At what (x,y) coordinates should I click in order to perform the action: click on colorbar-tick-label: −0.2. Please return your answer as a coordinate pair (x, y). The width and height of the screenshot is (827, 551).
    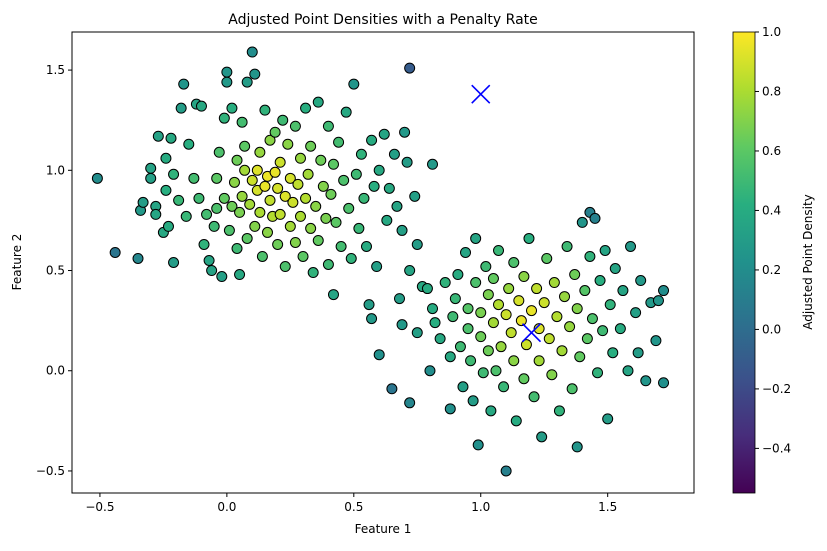
    Looking at the image, I should click on (776, 389).